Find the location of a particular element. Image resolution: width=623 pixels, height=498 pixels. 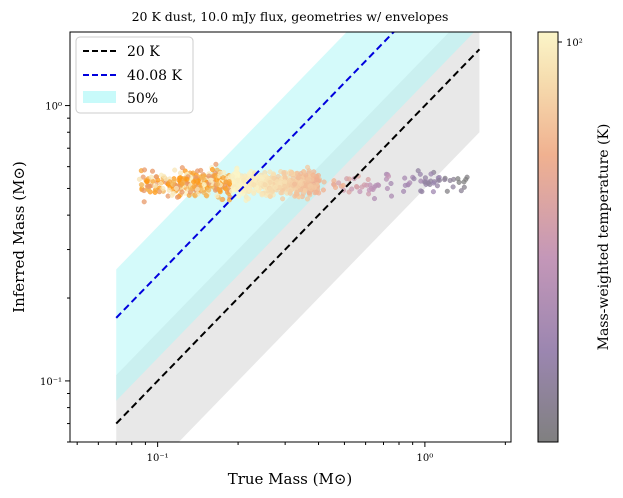

y-tick-label: 10⁰ is located at coordinates (53, 107).